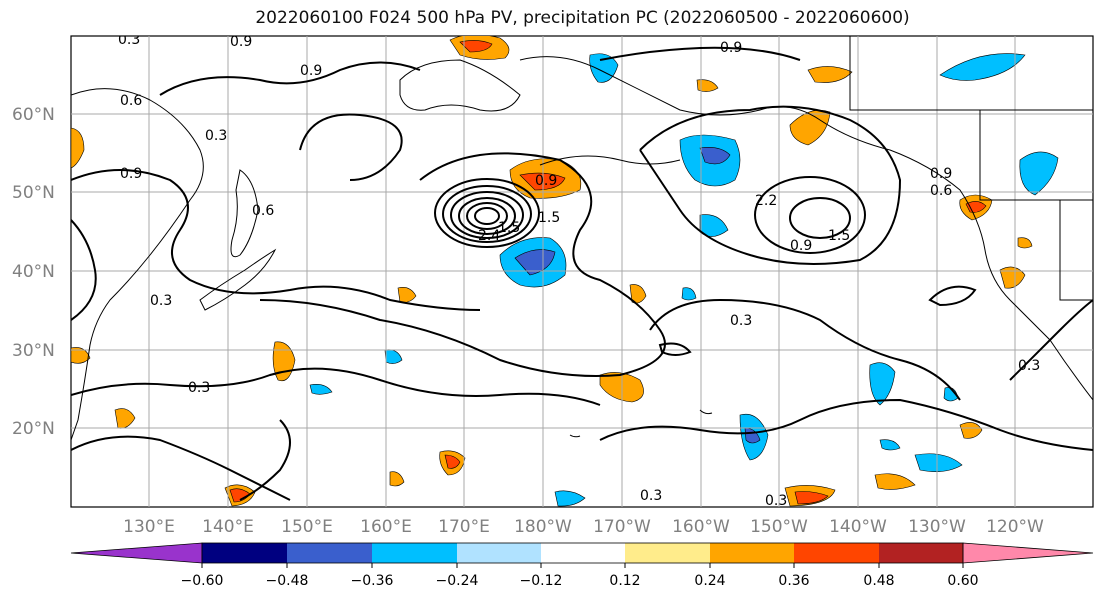 Image resolution: width=1105 pixels, height=601 pixels. I want to click on lat-axis: 60°N 50°N 40°N 30°N 20°N, so click(33, 272).